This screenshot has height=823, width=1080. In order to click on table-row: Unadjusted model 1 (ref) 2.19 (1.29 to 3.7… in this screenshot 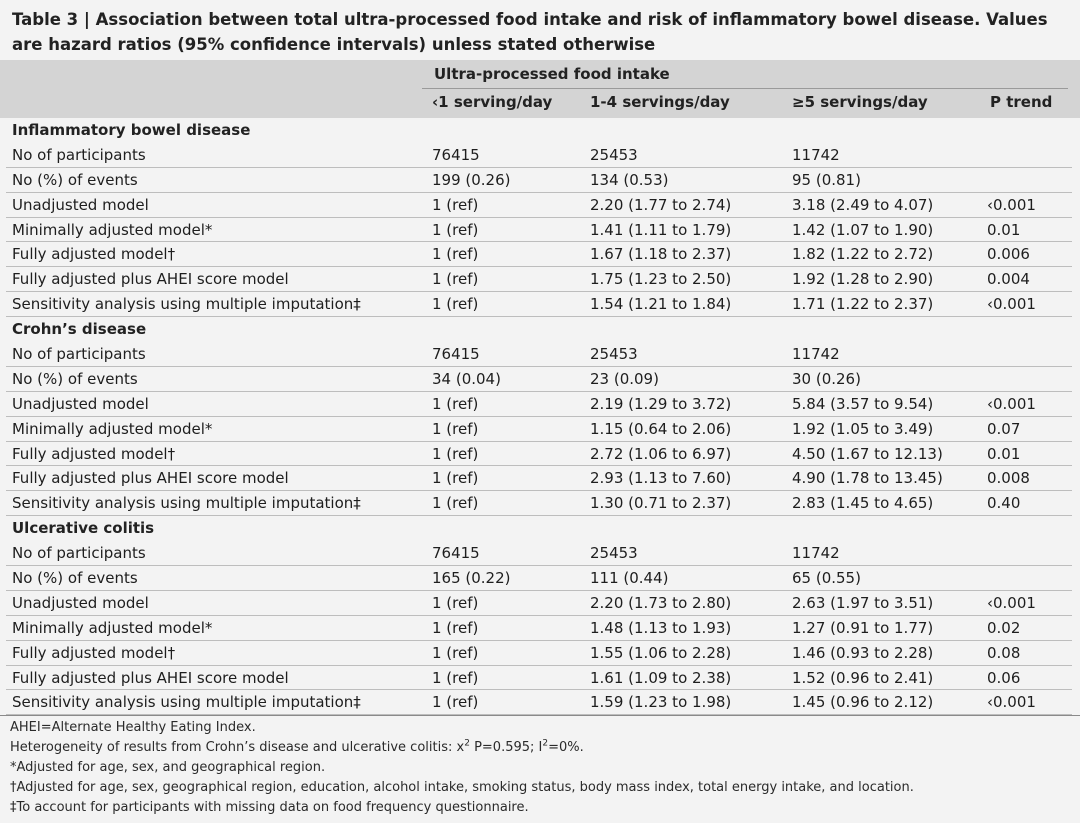, I will do `click(540, 404)`.